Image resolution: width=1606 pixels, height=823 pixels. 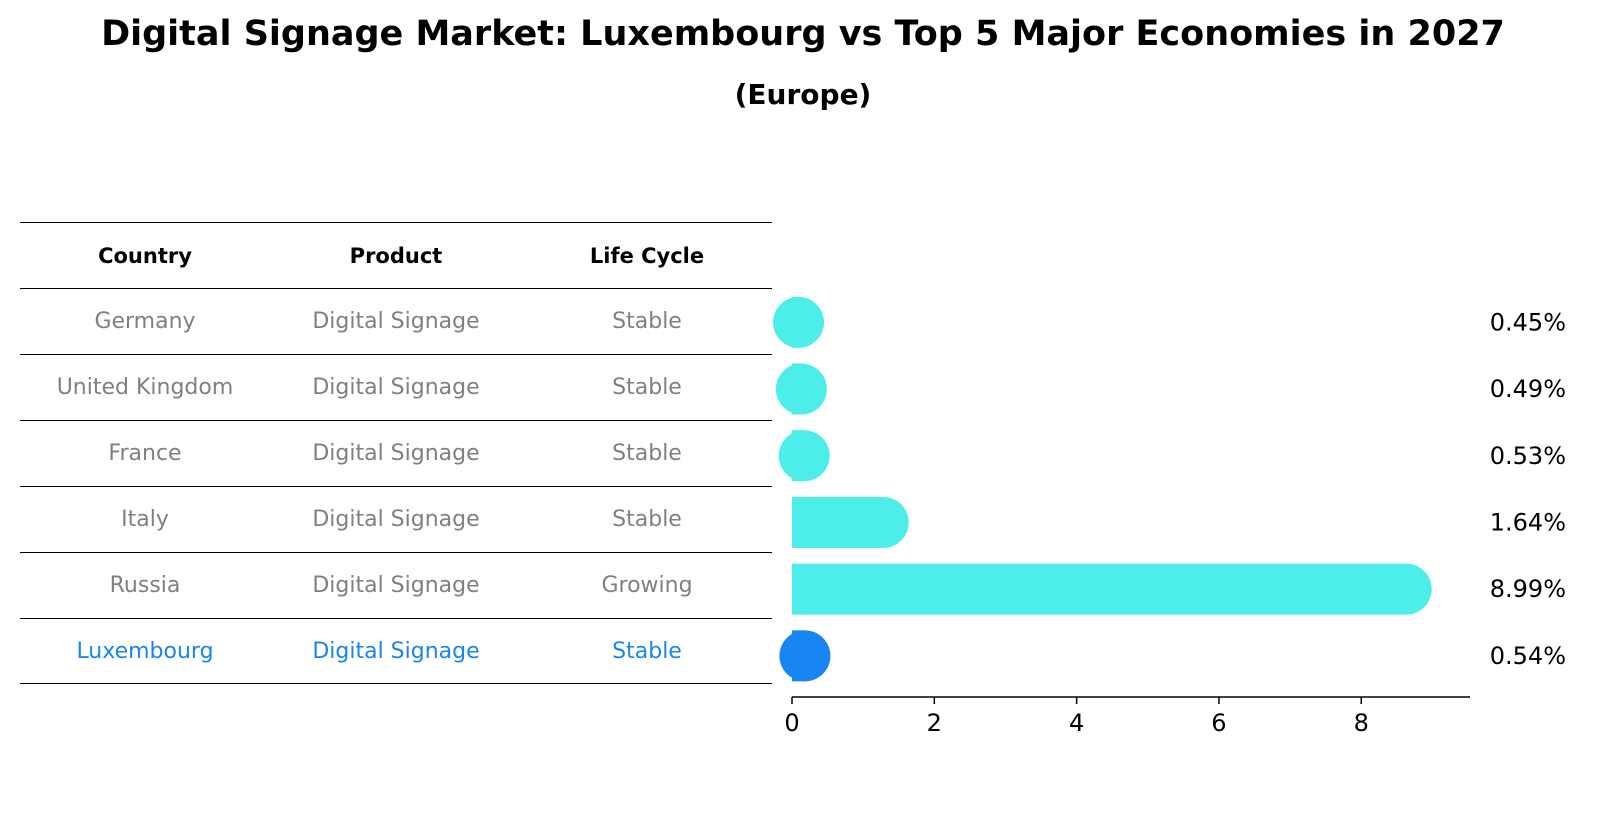 I want to click on table-row: France Digital Signage Stable, so click(x=396, y=453).